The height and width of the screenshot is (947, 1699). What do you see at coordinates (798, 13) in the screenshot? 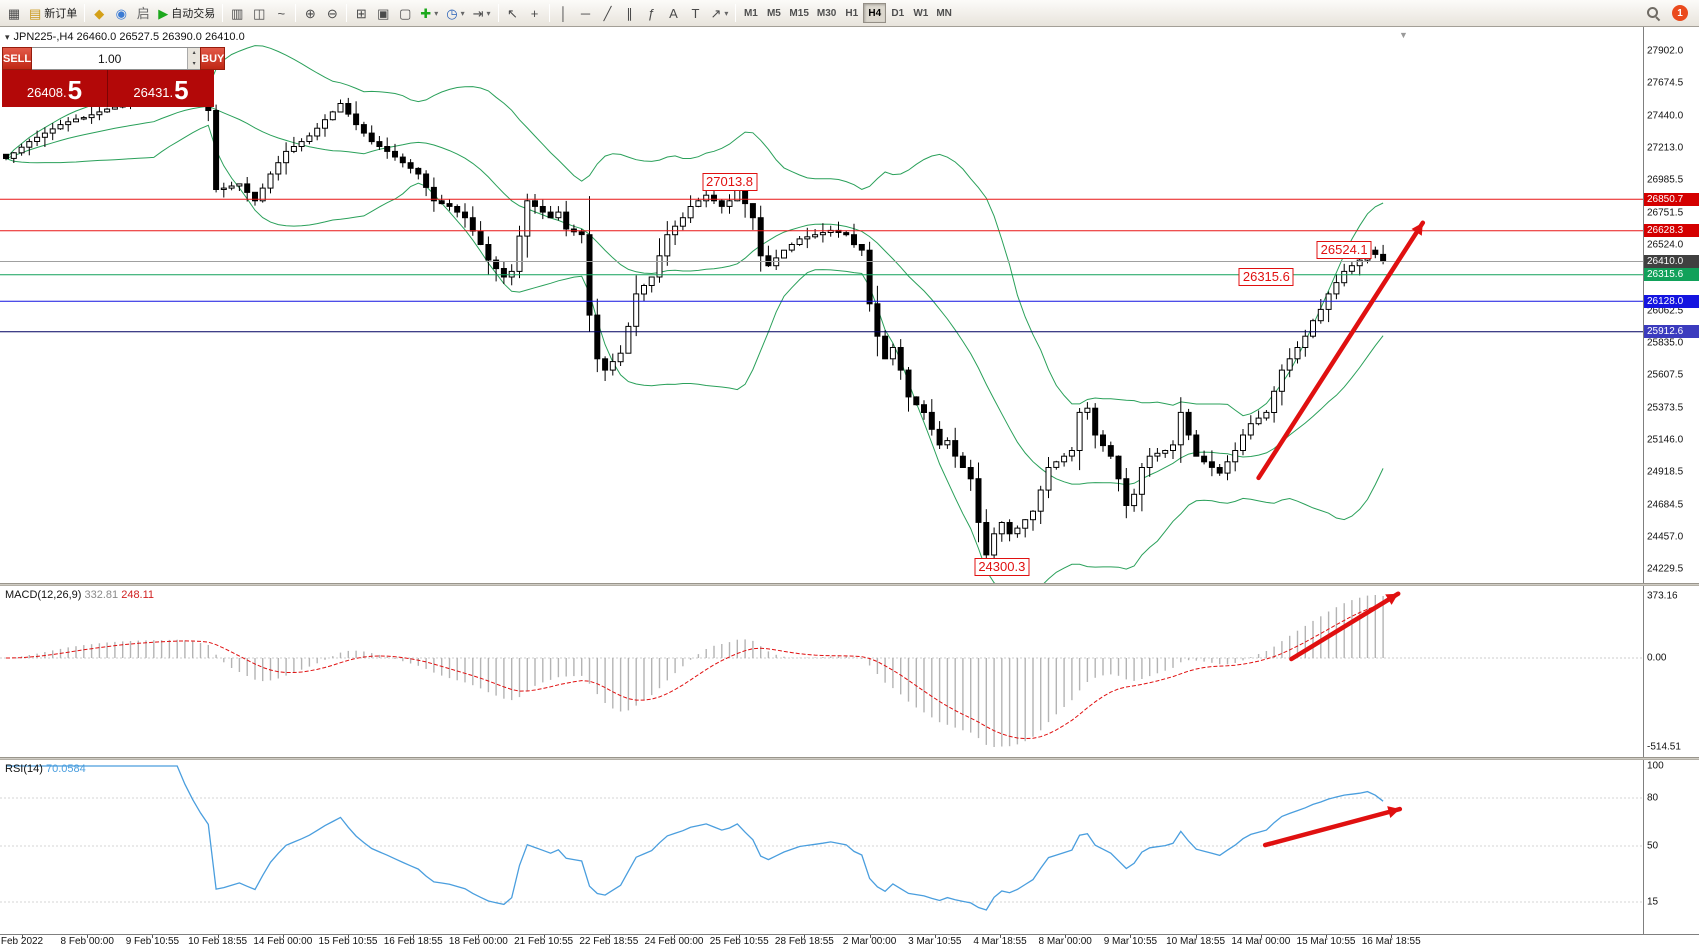
I see `timeframe-m15-button: M15` at bounding box center [798, 13].